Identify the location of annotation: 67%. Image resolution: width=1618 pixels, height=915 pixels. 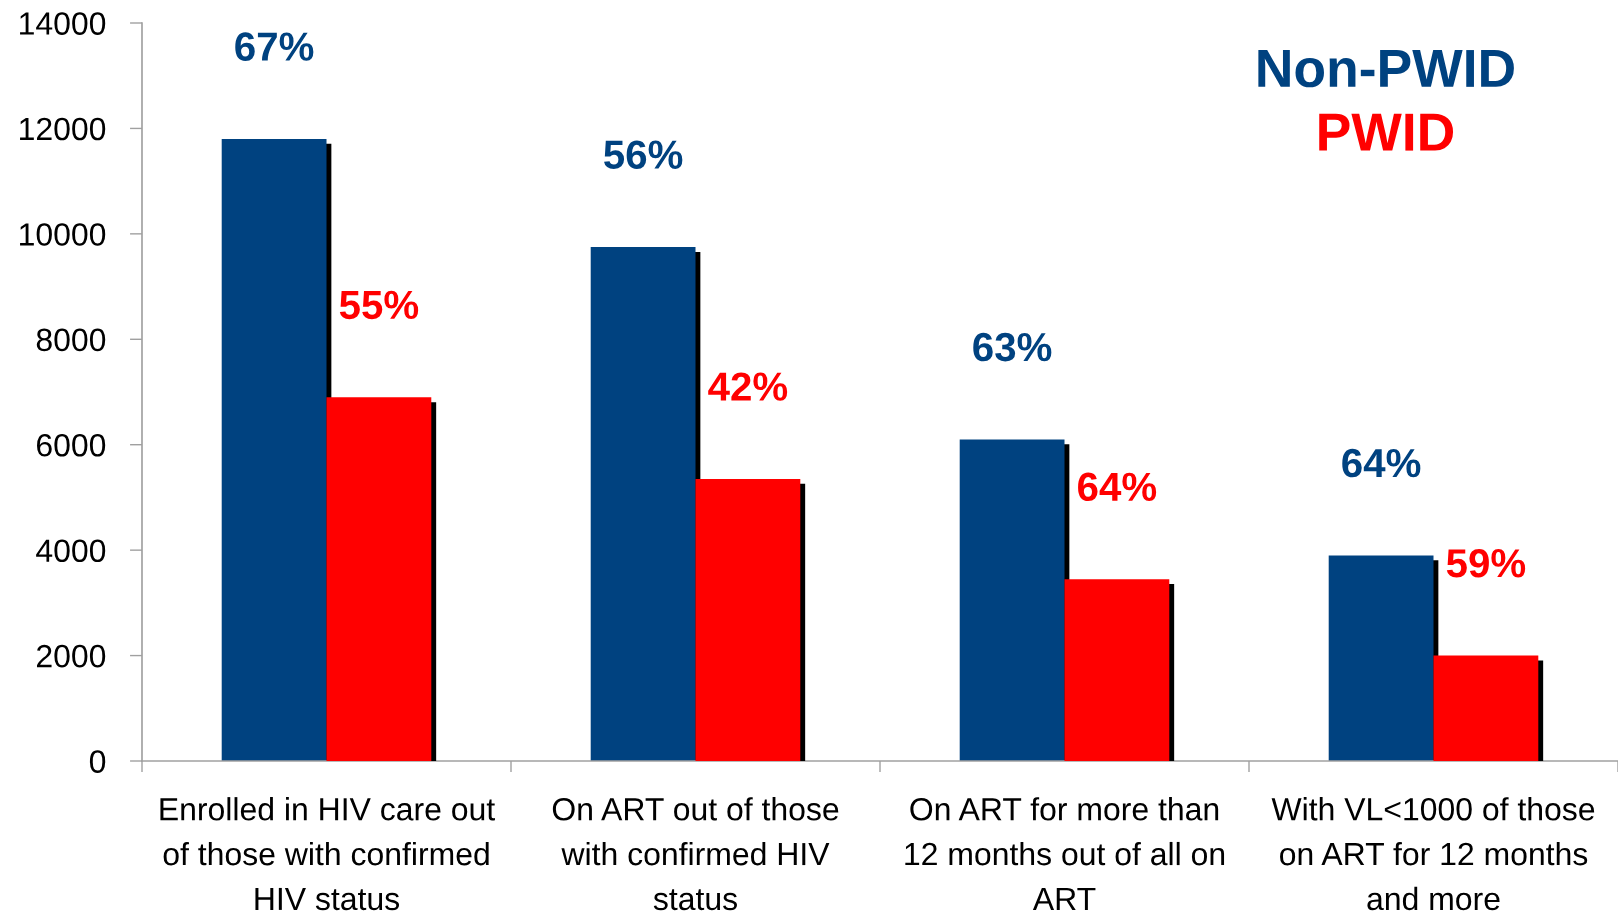
(274, 46).